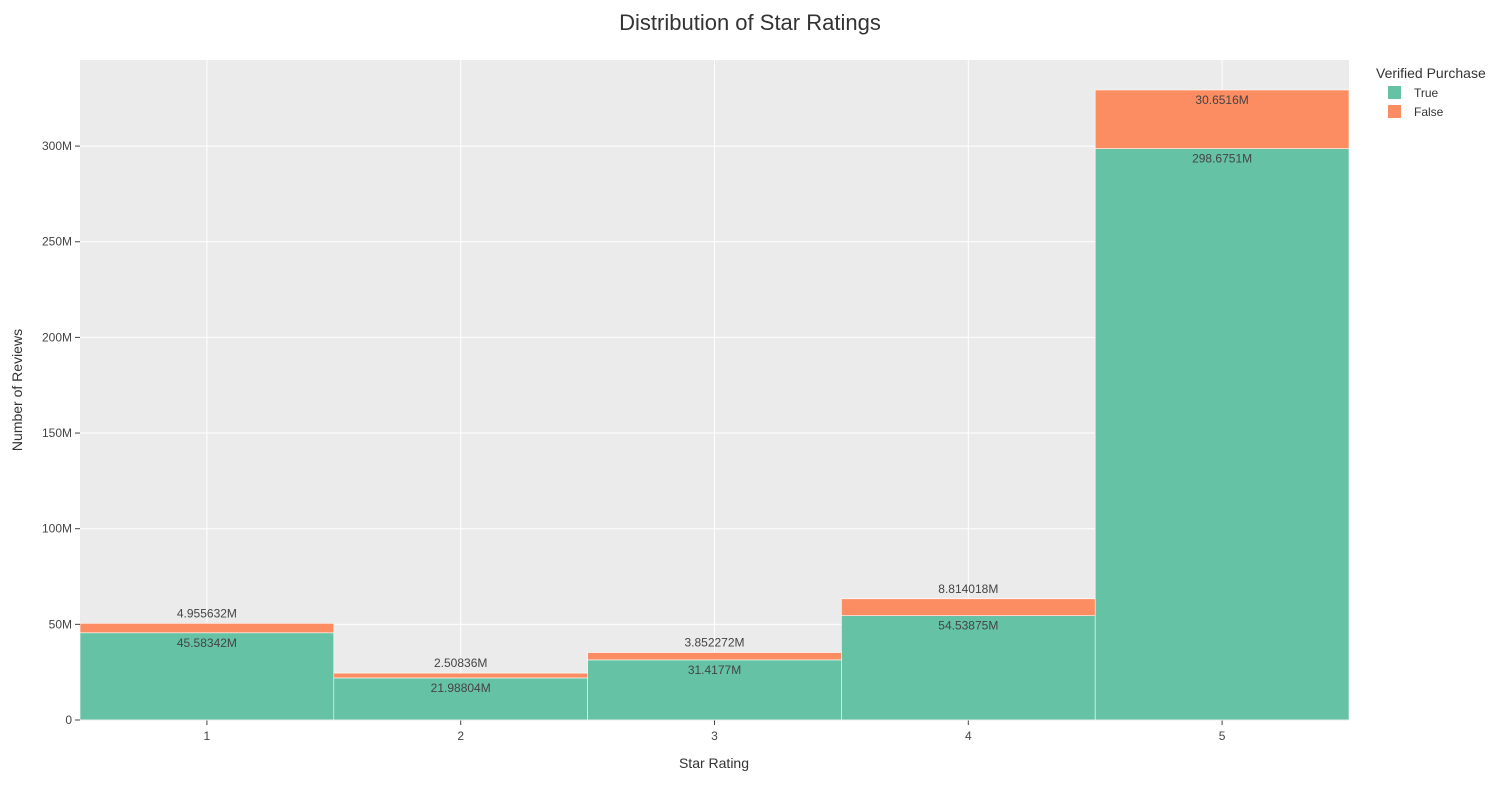 The height and width of the screenshot is (805, 1500). What do you see at coordinates (714, 736) in the screenshot?
I see `x-tick-label: 3` at bounding box center [714, 736].